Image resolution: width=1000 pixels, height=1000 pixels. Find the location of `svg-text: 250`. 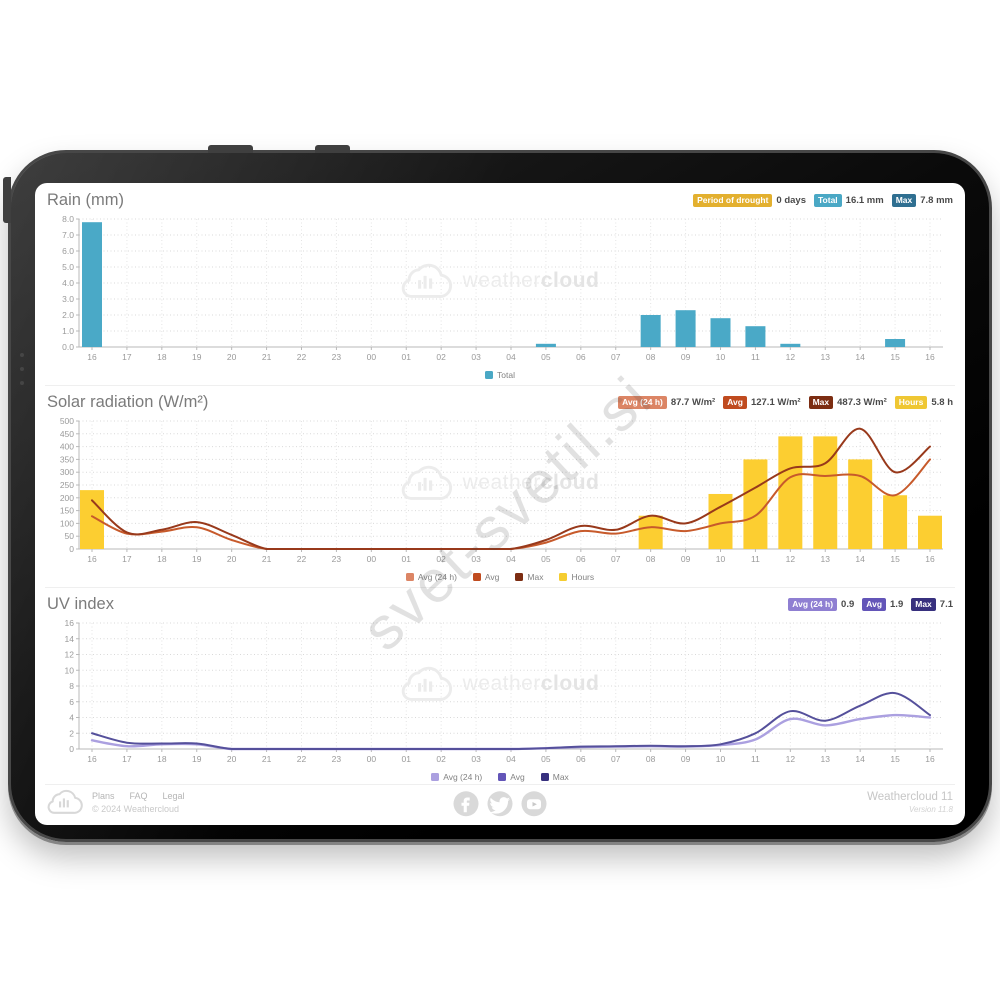

svg-text: 250 is located at coordinates (67, 485).